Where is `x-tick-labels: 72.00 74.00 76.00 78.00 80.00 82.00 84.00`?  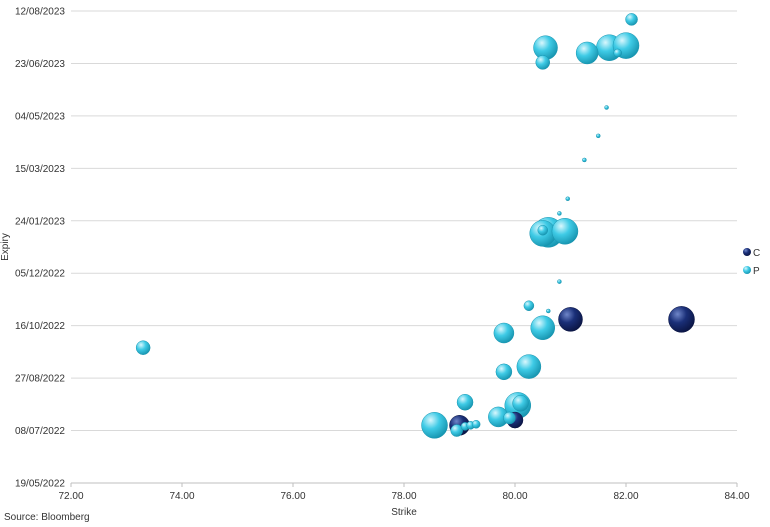 x-tick-labels: 72.00 74.00 76.00 78.00 80.00 82.00 84.00 is located at coordinates (403, 496).